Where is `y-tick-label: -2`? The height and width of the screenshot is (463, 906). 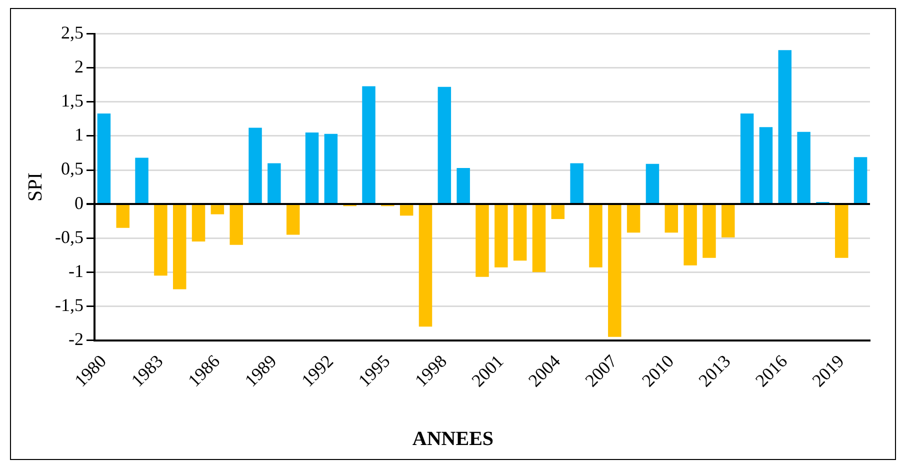 y-tick-label: -2 is located at coordinates (76, 339).